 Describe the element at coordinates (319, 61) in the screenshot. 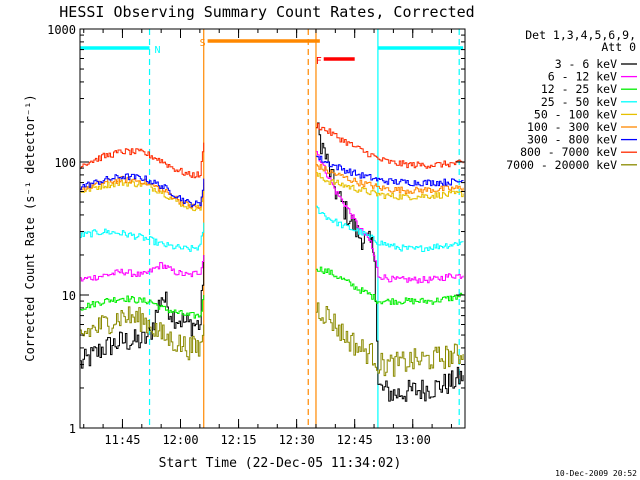

I see `flag-label-F-3: F` at that location.